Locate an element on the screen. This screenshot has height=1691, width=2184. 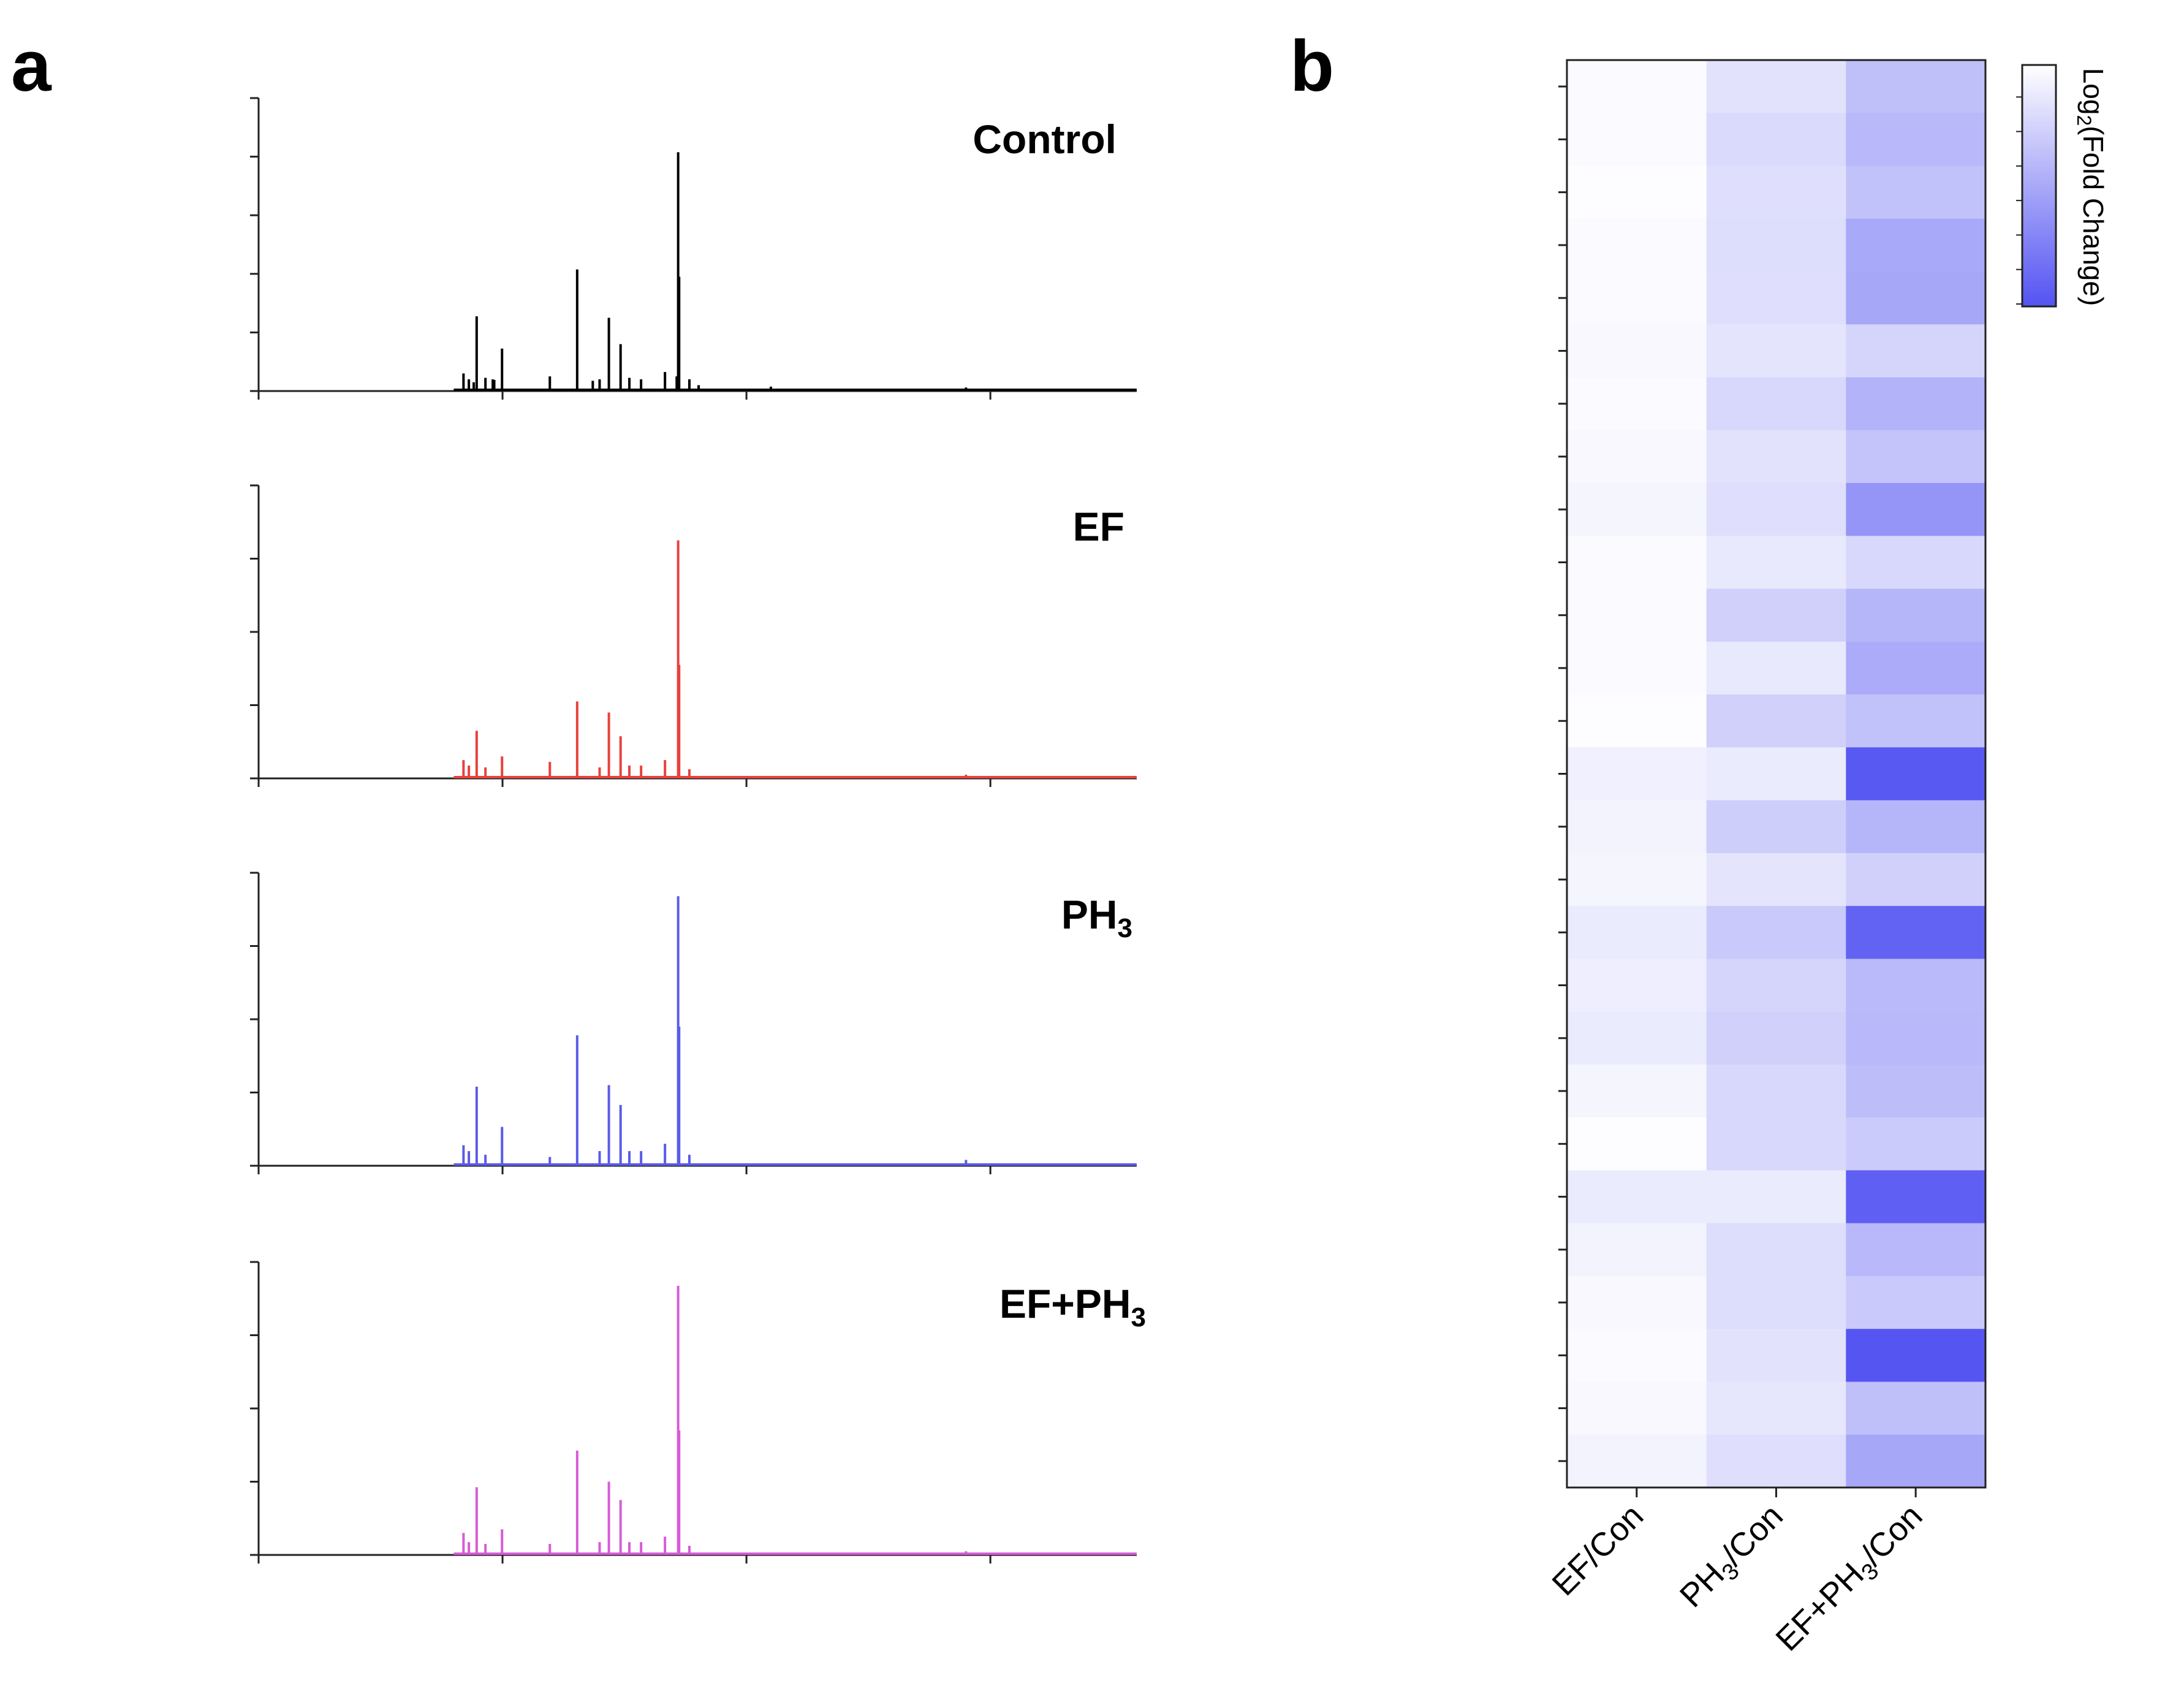
colorbar-label: Log2(Fold Change) is located at coordinates (2091, 187).